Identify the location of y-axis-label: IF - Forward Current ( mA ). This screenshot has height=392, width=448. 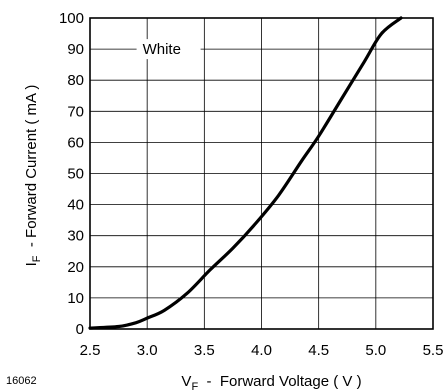
(33, 176).